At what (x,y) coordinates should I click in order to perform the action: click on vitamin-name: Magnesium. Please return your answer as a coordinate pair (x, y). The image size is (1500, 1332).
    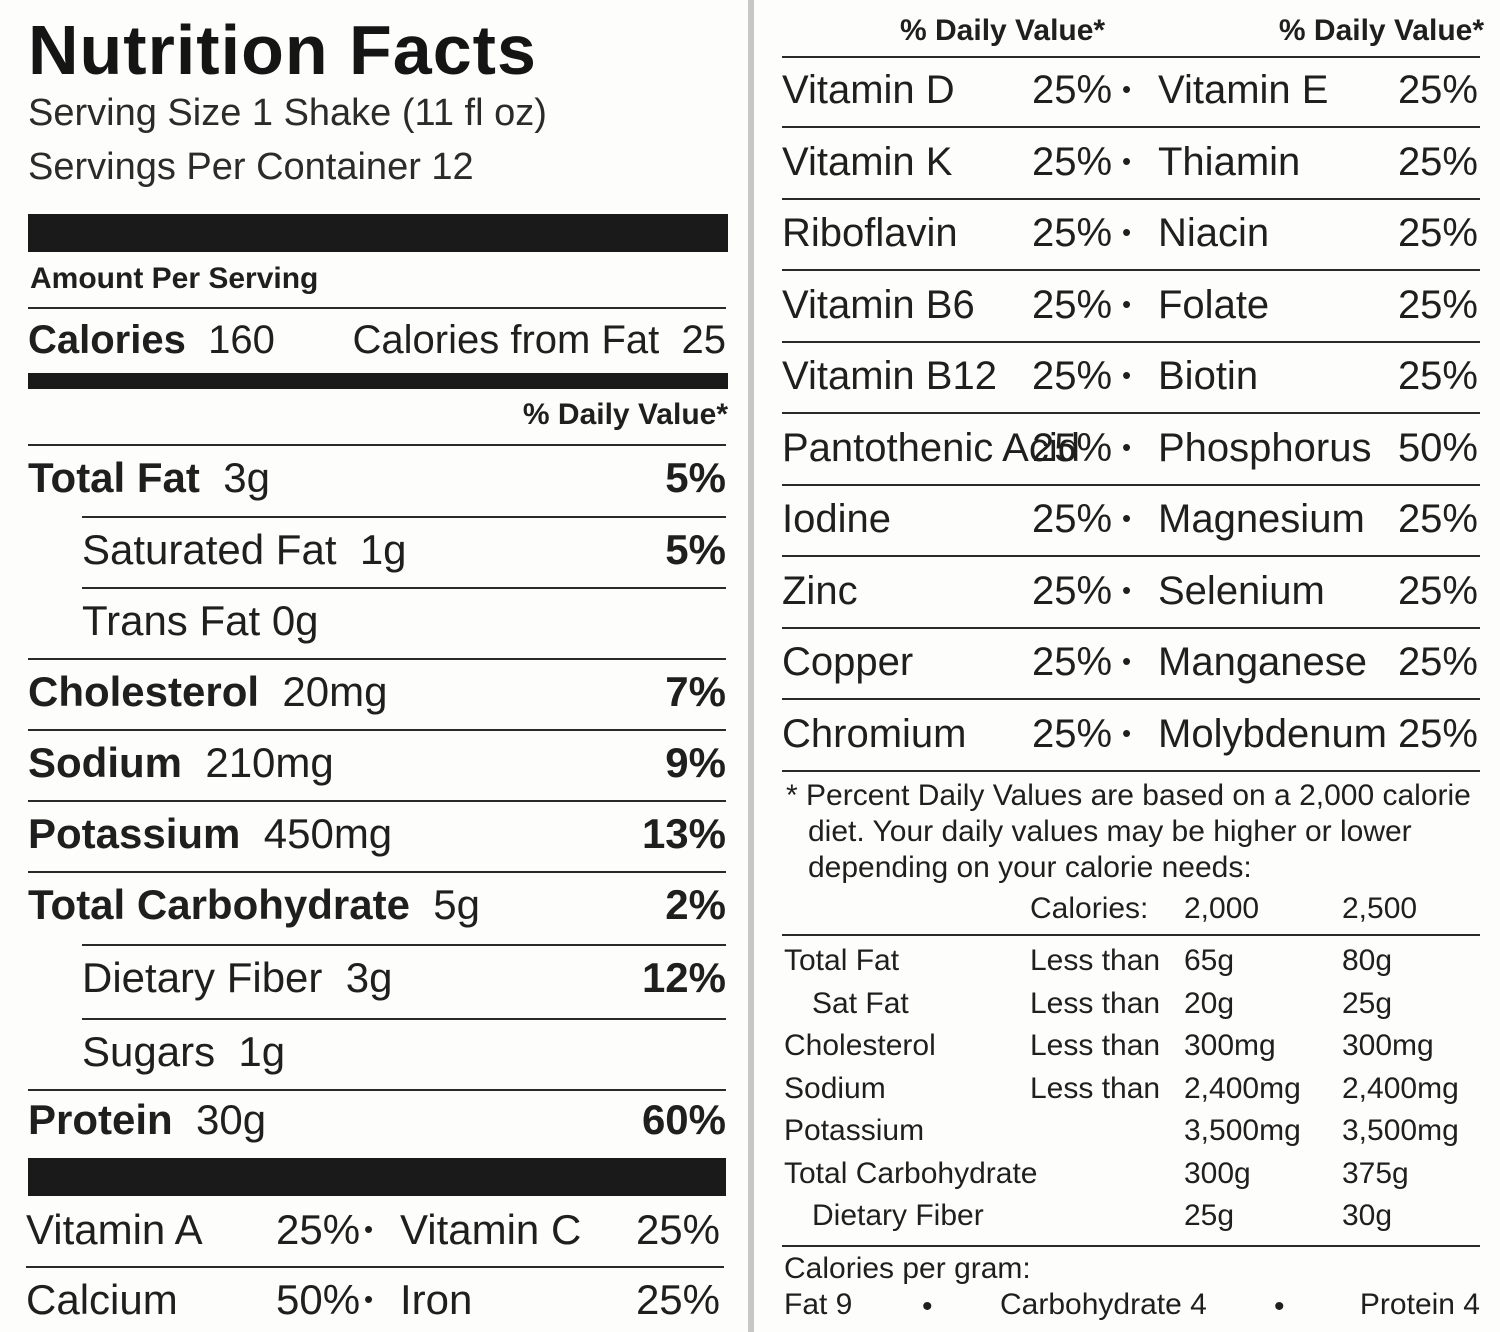
    Looking at the image, I should click on (1261, 519).